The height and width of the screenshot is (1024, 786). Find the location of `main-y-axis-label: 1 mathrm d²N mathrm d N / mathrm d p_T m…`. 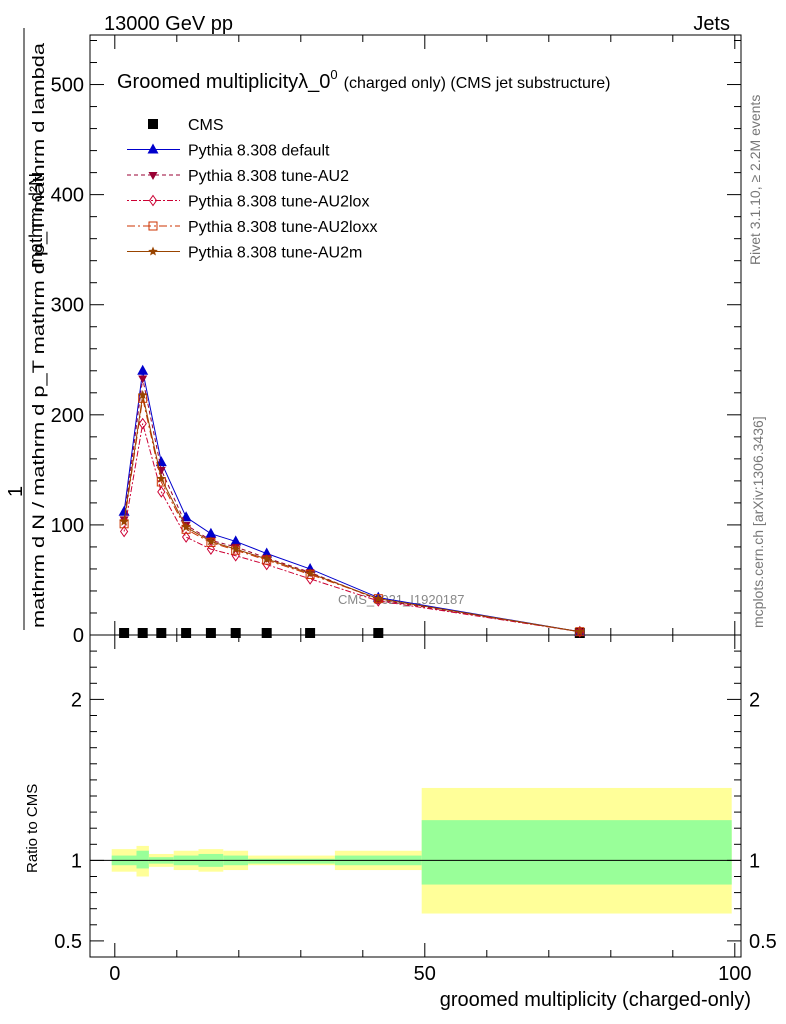

main-y-axis-label: 1 mathrm d²N mathrm d N / mathrm d p_T m… is located at coordinates (26, 329).